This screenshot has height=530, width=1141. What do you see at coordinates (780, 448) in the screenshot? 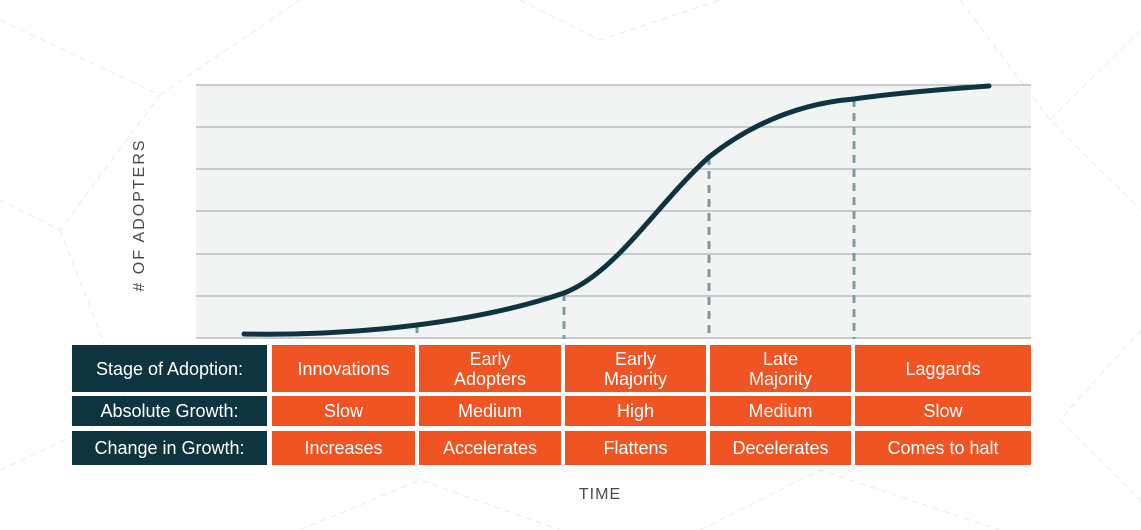
I see `table-cell: Decelerates` at bounding box center [780, 448].